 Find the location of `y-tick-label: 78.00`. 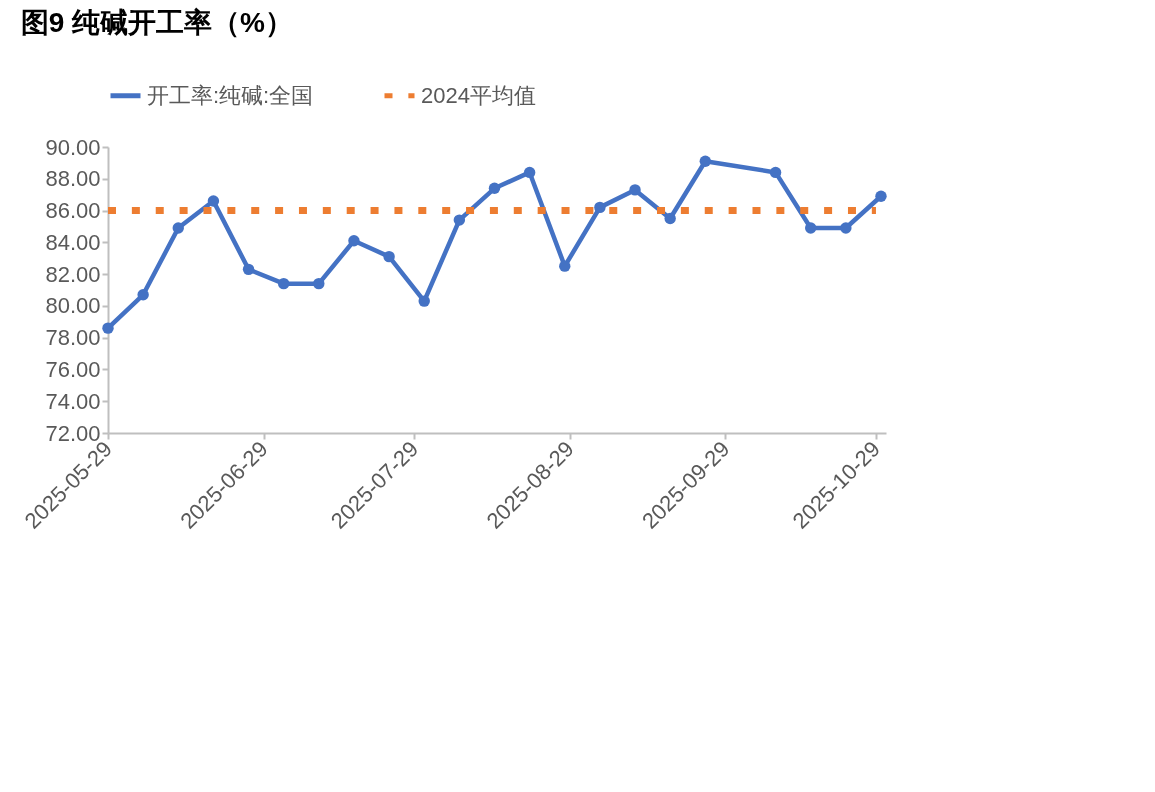

y-tick-label: 78.00 is located at coordinates (73, 338).